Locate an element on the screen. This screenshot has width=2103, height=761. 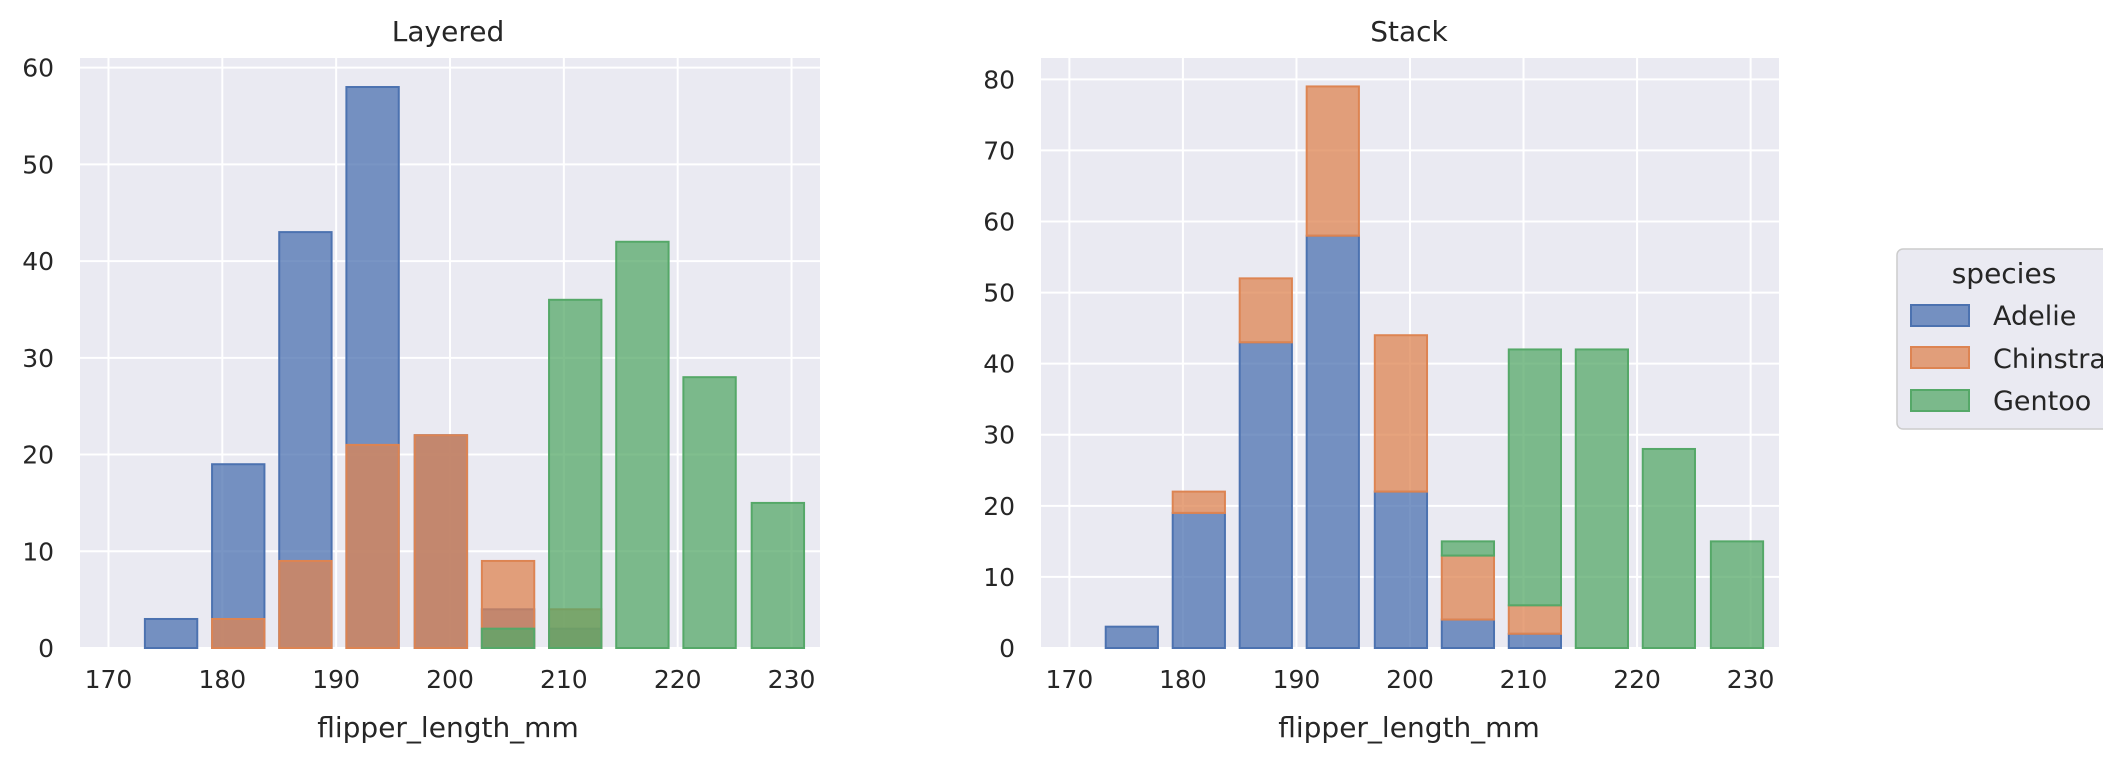
stack-x-axis-title: flipper_length_mm is located at coordinates (1409, 727).